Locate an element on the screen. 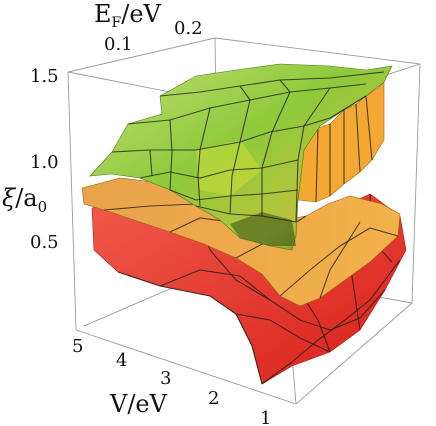 This screenshot has height=426, width=436. y-tick-label: 3 is located at coordinates (165, 378).